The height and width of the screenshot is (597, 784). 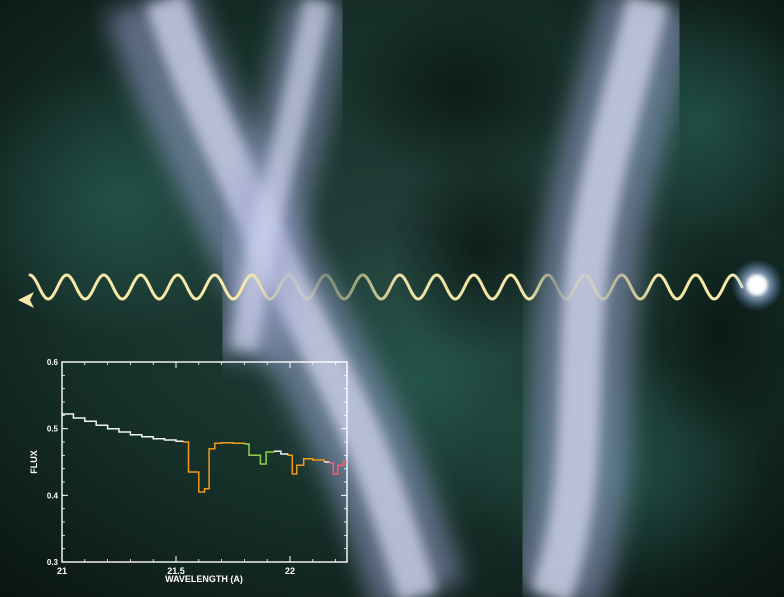 I want to click on inset-labels: FLUX WAVELENGTH (A) 21 21.5 22 0.3 0.4 0.5 0.6, so click(x=162, y=471).